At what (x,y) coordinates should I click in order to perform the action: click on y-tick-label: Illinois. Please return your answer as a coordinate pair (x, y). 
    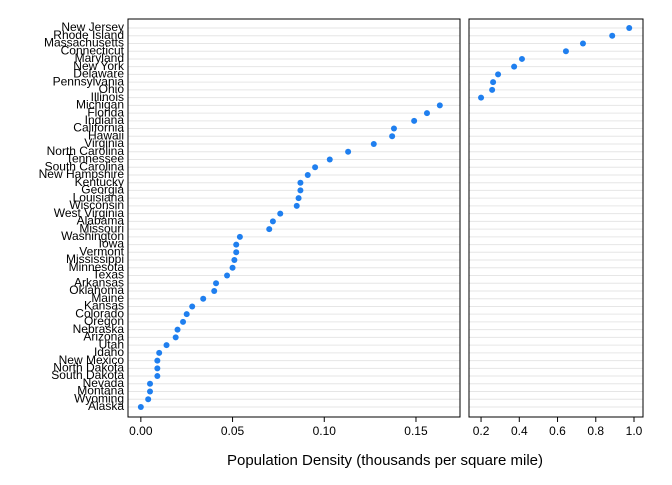
    Looking at the image, I should click on (107, 97).